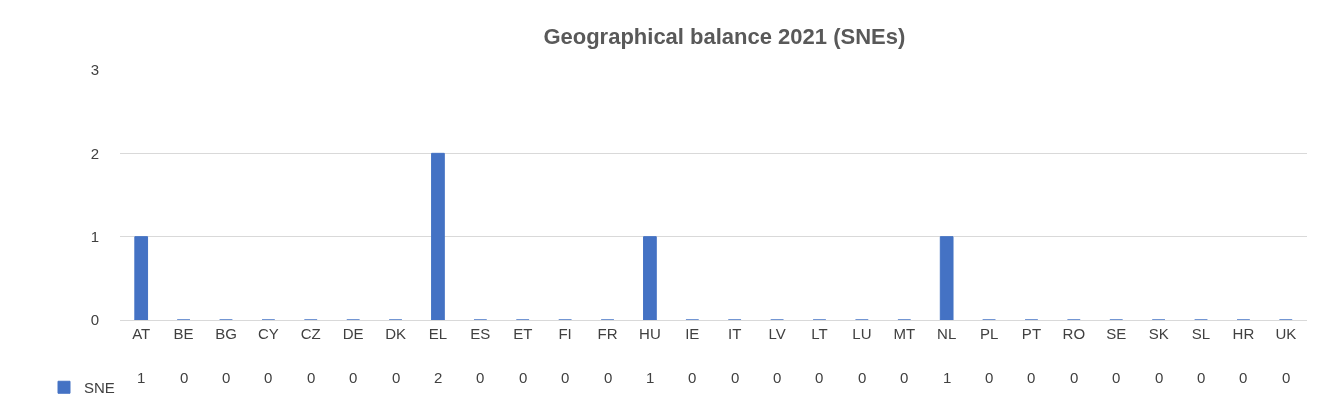 Image resolution: width=1317 pixels, height=414 pixels. What do you see at coordinates (268, 333) in the screenshot?
I see `x-tick-label: CY` at bounding box center [268, 333].